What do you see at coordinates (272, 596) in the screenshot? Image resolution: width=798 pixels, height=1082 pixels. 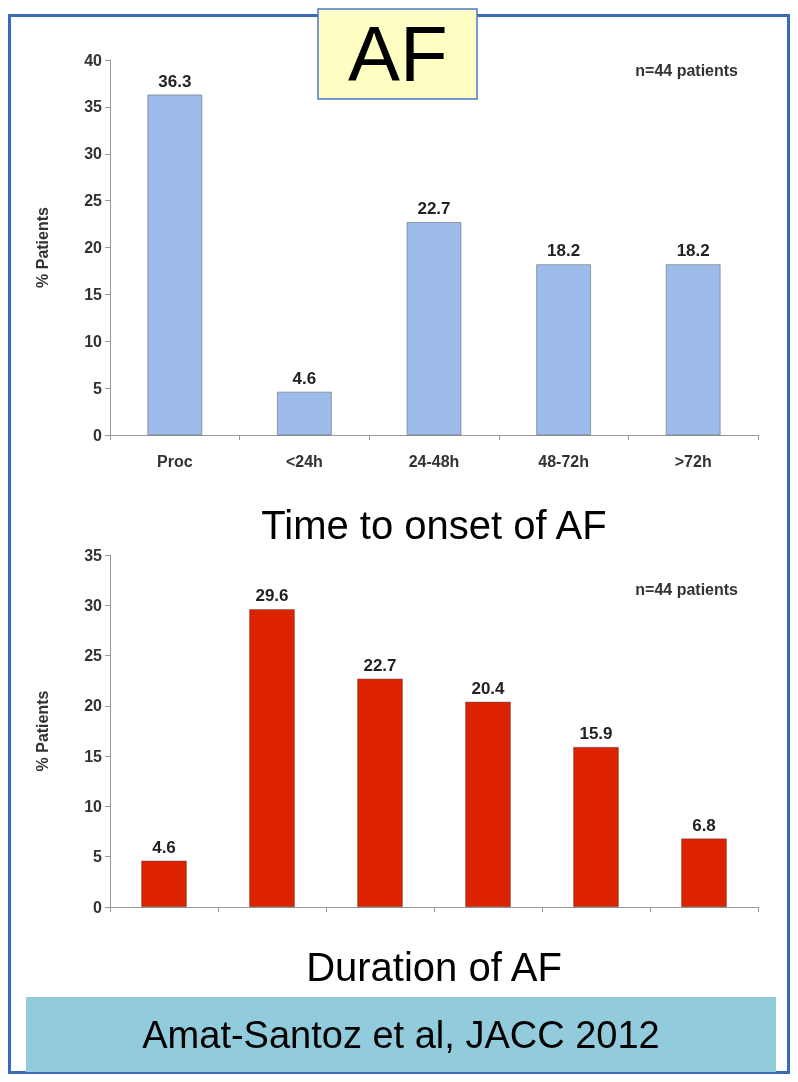 I see `data-label: 29.6` at bounding box center [272, 596].